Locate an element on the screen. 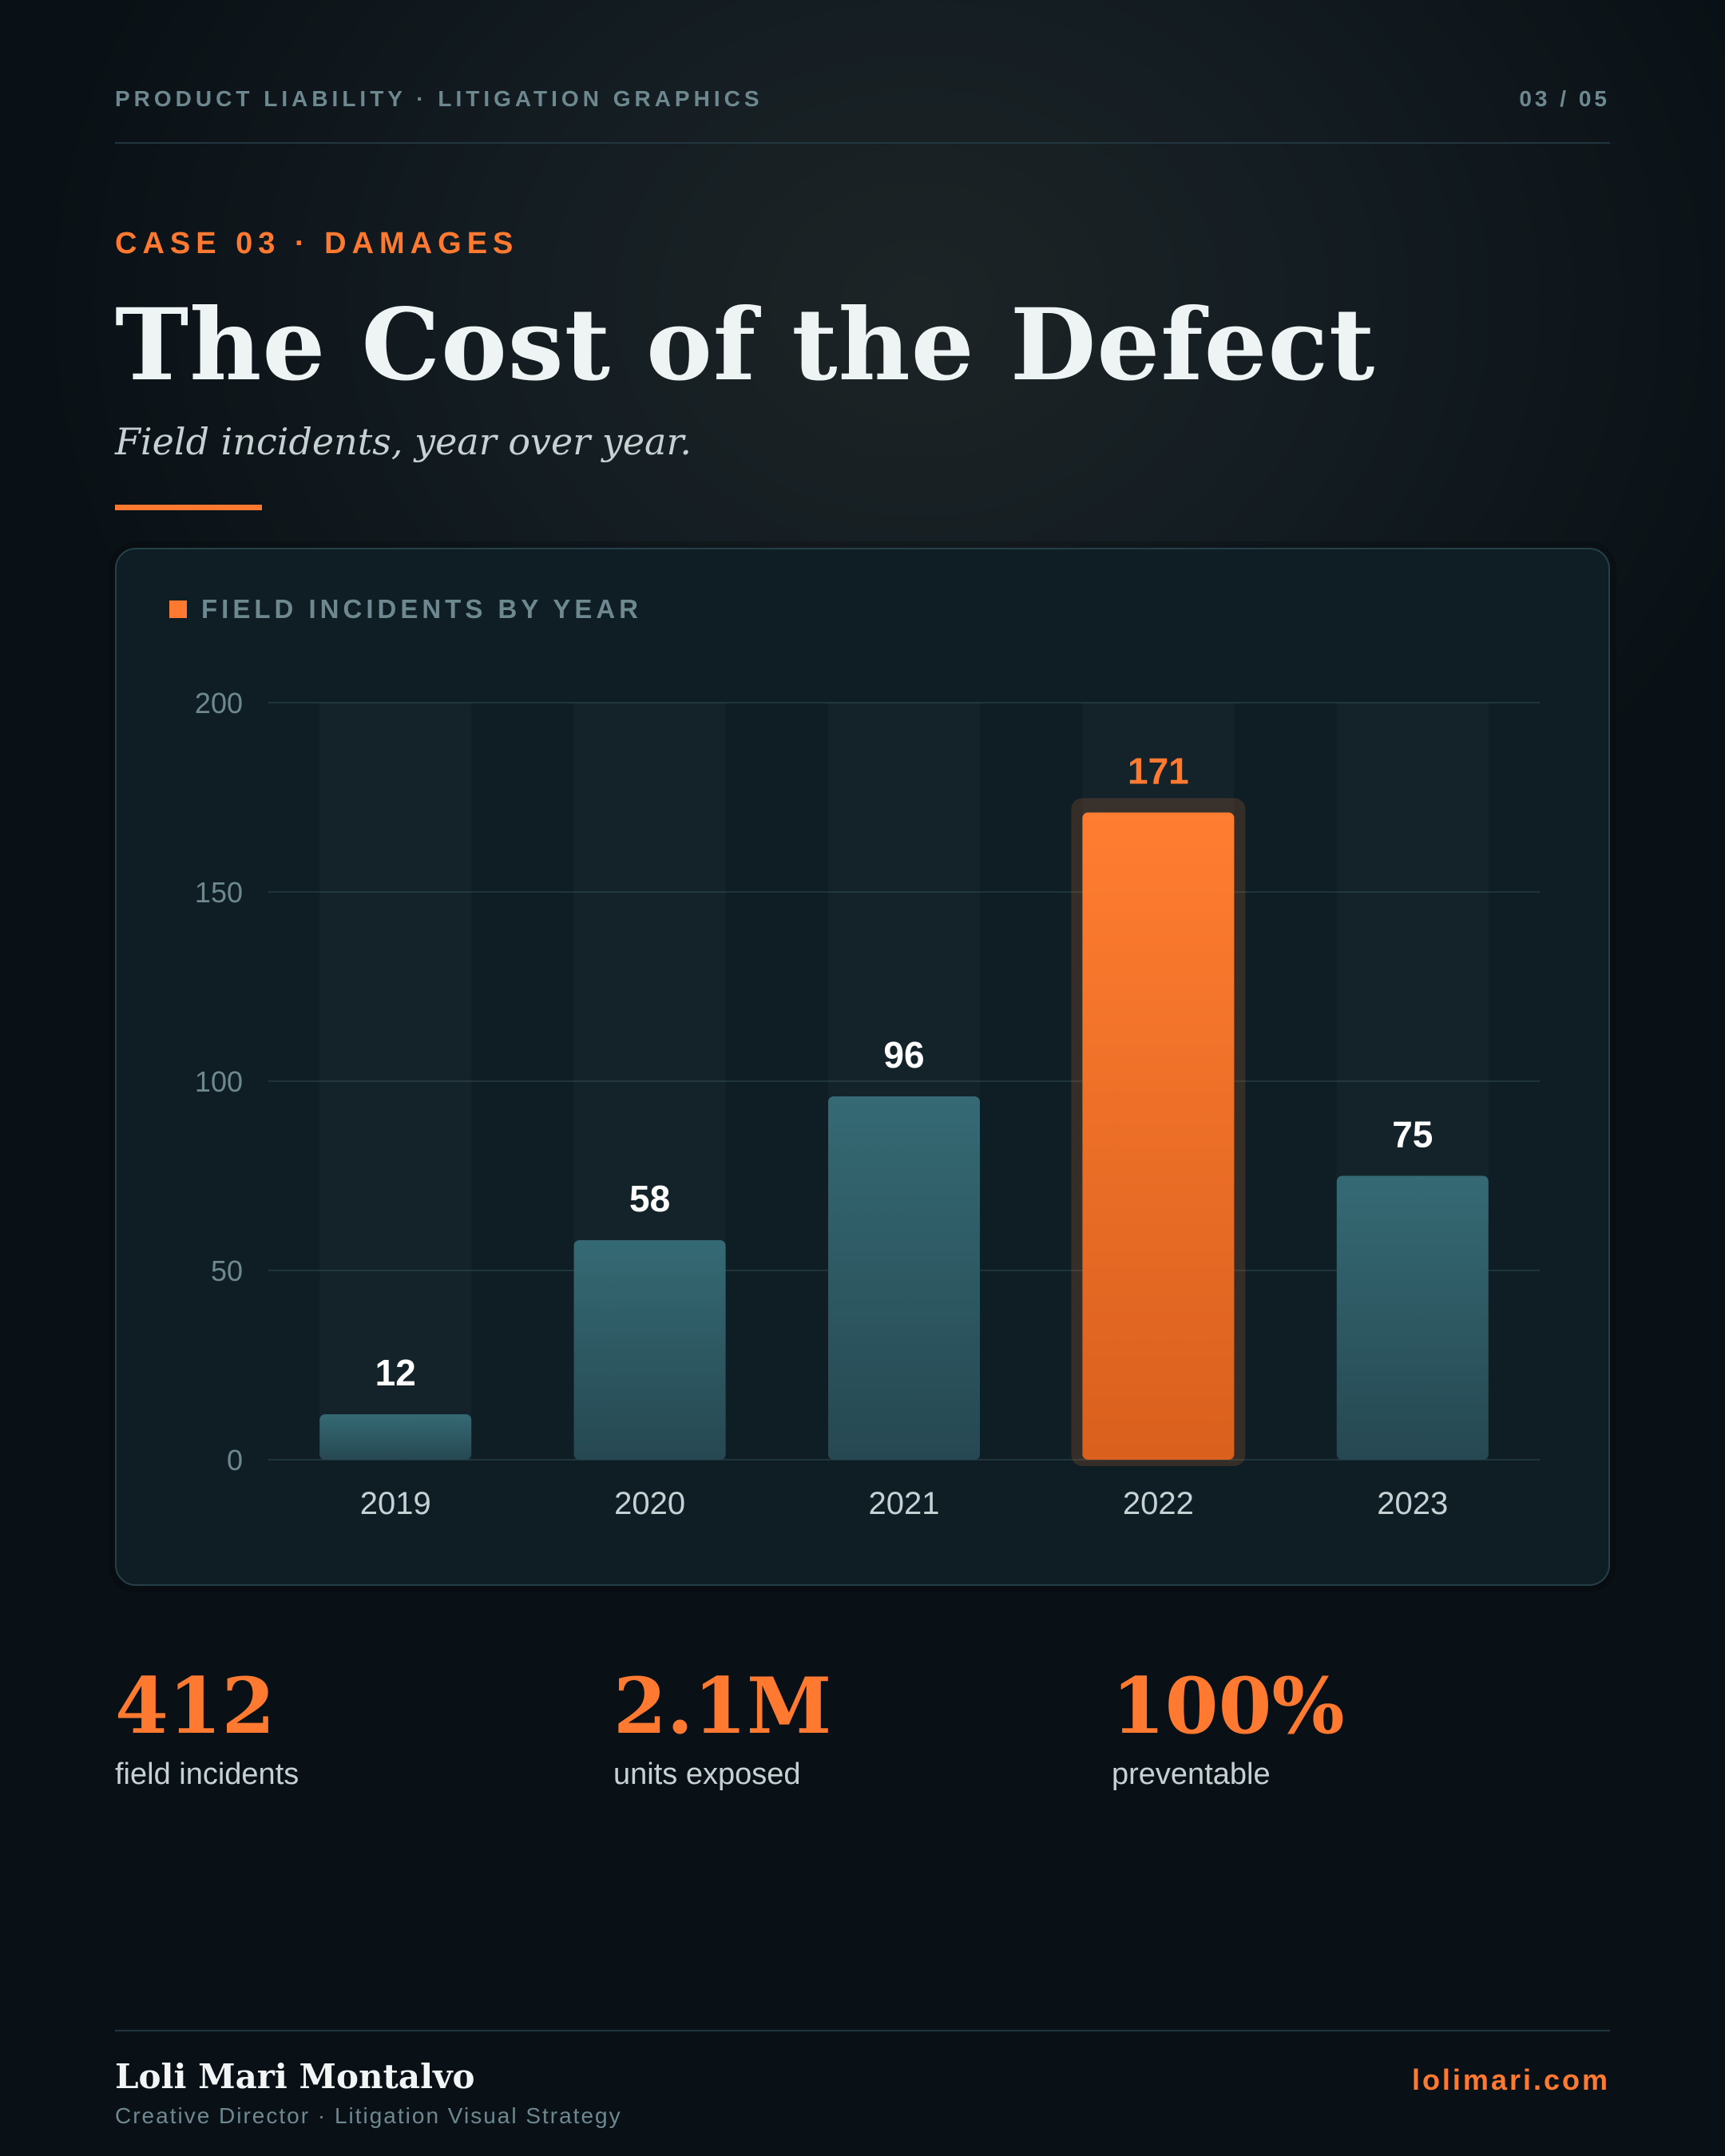 This screenshot has width=1725, height=2156. case-kicker: CASE 03 · DAMAGES is located at coordinates (317, 243).